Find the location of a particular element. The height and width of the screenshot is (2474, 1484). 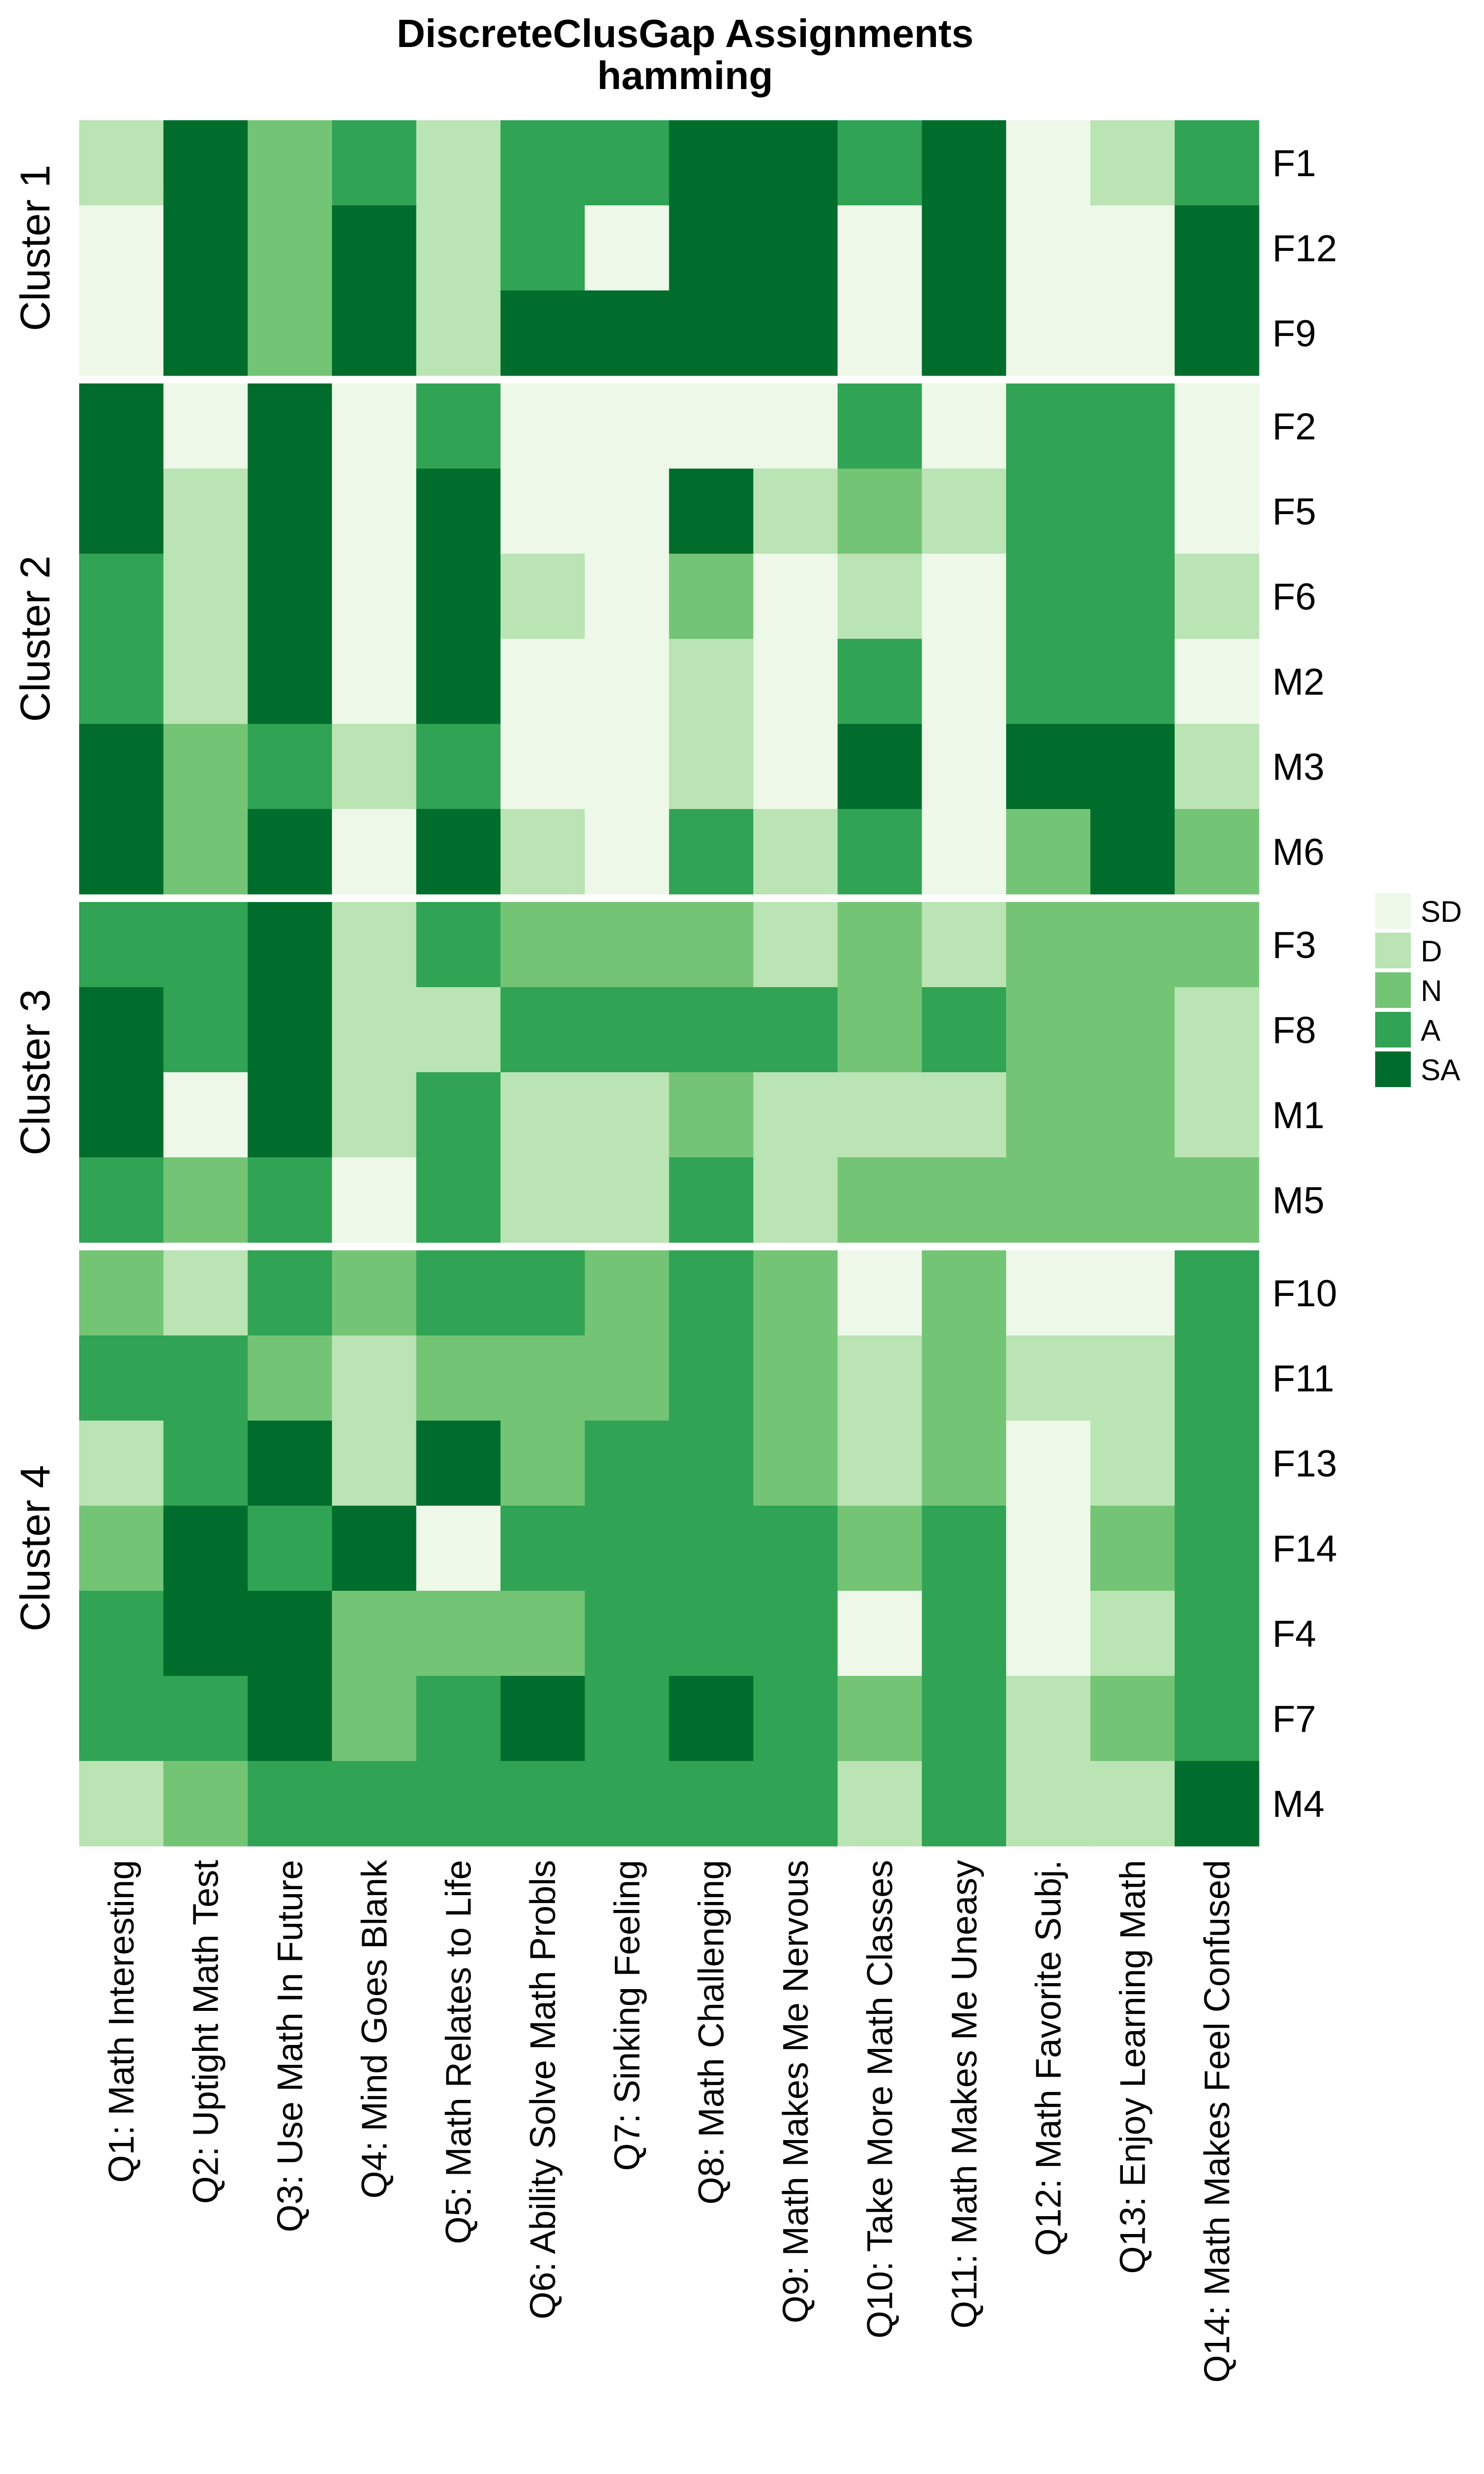

chart-subtitle: hamming is located at coordinates (685, 75).